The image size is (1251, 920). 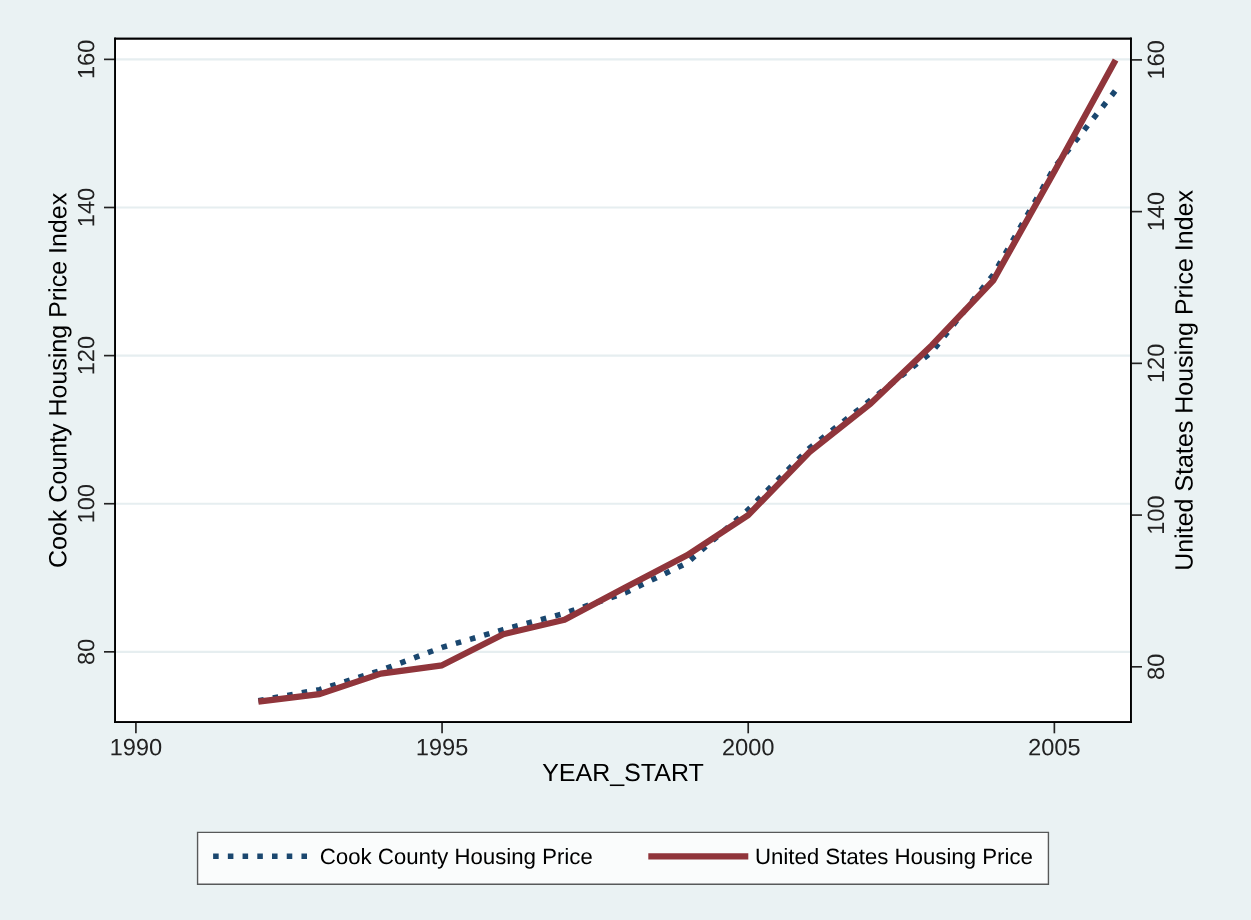 I want to click on x-tick-label: 2005, so click(x=1054, y=747).